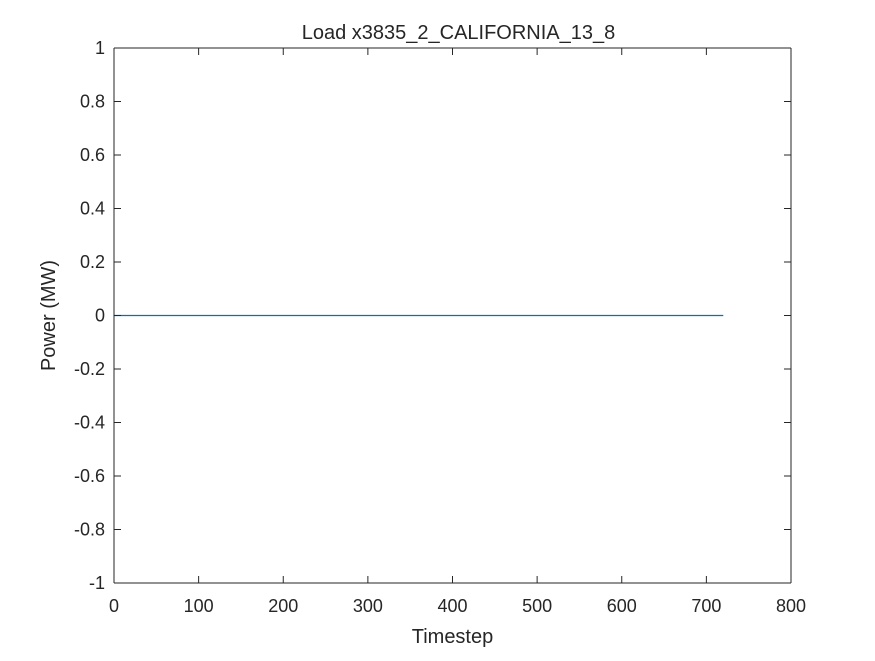 Image resolution: width=875 pixels, height=661 pixels. I want to click on x-tick-label: 700, so click(706, 606).